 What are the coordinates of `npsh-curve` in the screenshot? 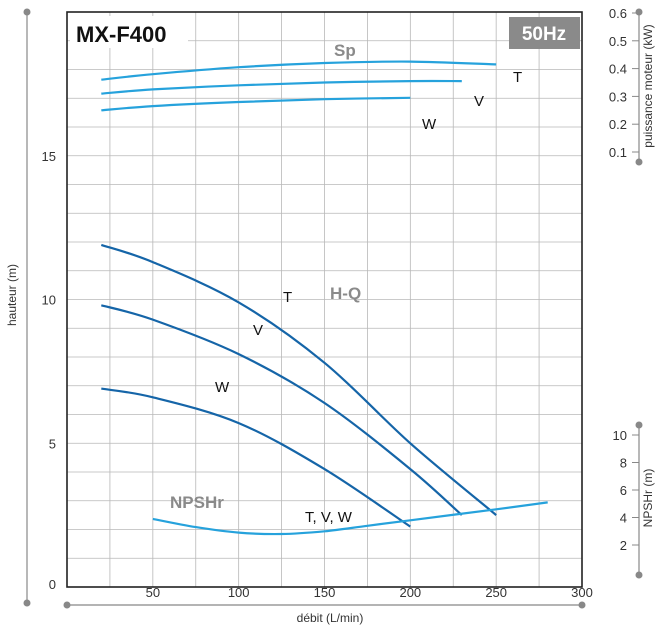 It's located at (350, 518).